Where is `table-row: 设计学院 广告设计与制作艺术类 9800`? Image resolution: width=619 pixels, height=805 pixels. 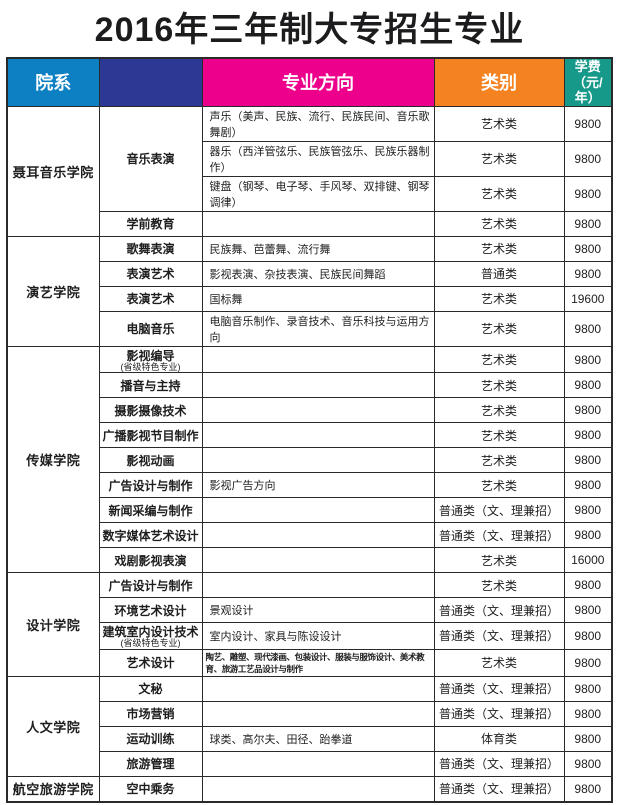 table-row: 设计学院 广告设计与制作艺术类 9800 is located at coordinates (309, 624).